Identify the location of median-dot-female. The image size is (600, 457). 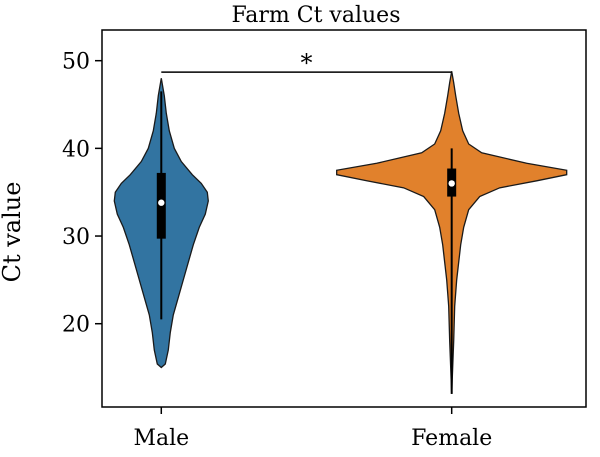
(451, 183).